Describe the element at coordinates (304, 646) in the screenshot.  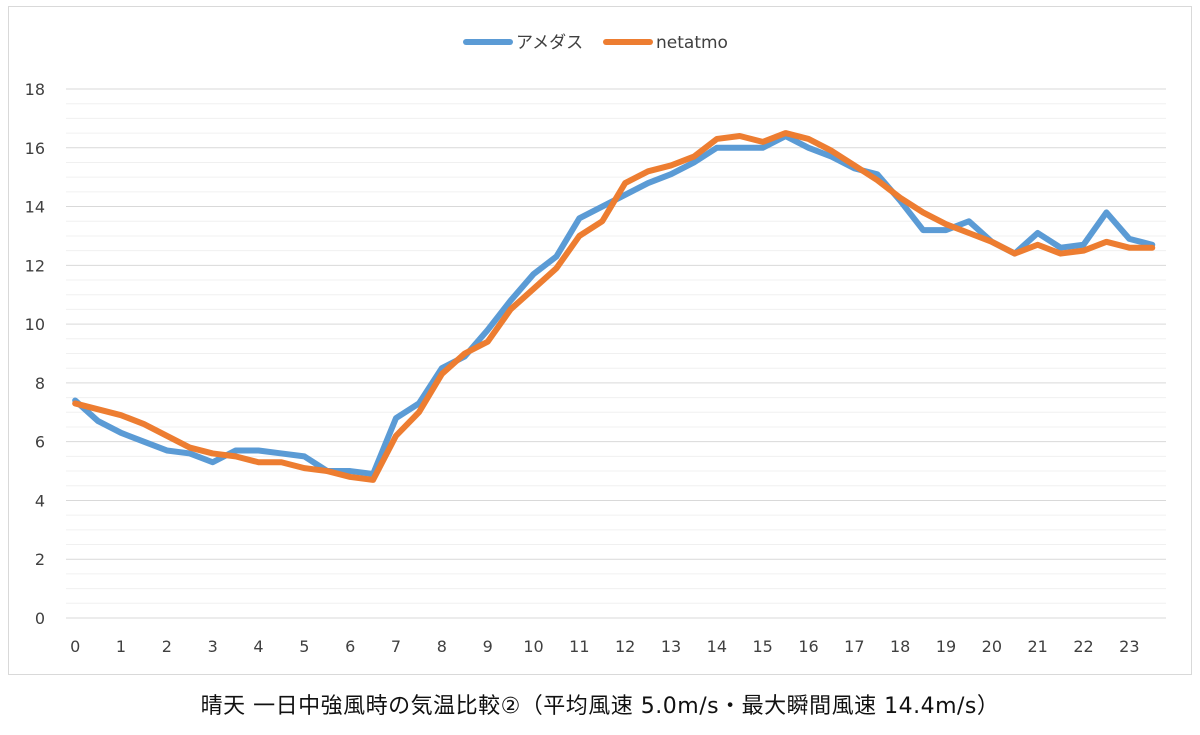
I see `x-tick-label: 5` at that location.